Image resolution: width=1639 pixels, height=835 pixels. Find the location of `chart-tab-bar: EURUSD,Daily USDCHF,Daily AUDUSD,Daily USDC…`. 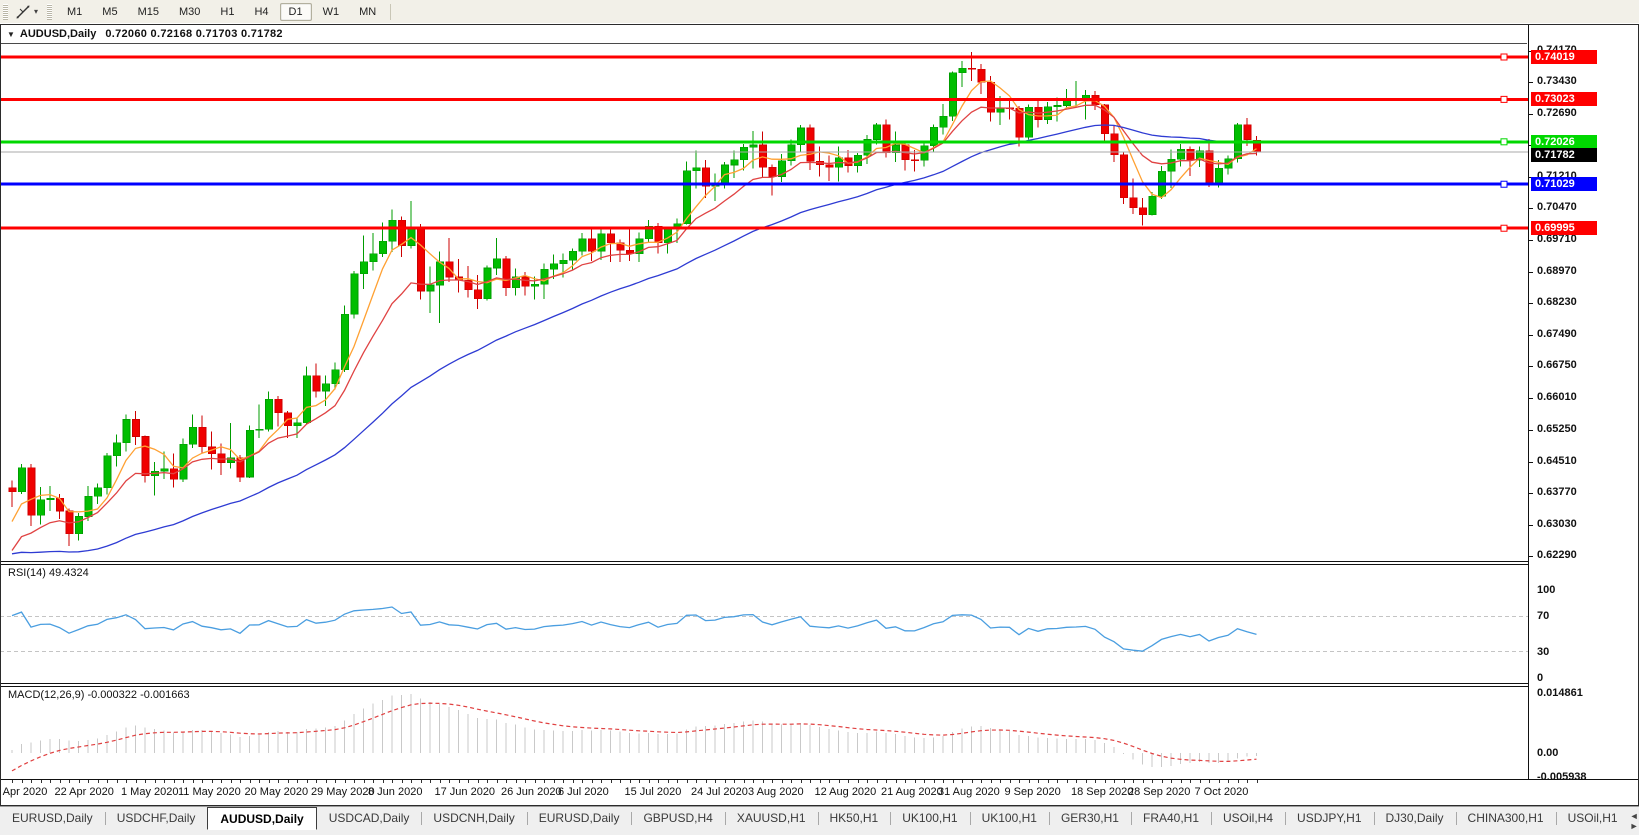

chart-tab-bar: EURUSD,Daily USDCHF,Daily AUDUSD,Daily USDC… is located at coordinates (819, 820).